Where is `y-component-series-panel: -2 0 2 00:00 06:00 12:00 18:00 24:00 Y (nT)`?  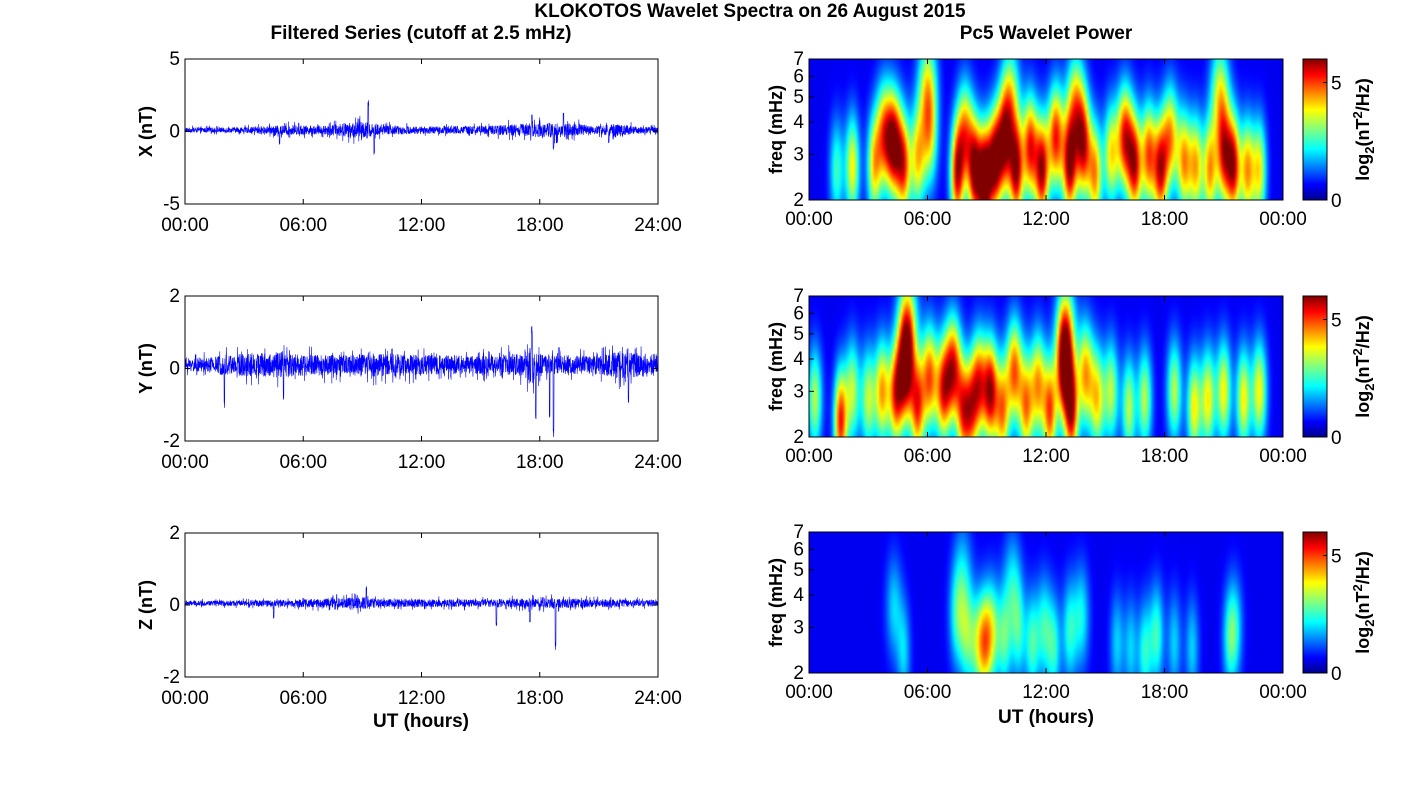
y-component-series-panel: -2 0 2 00:00 06:00 12:00 18:00 24:00 Y (nT) is located at coordinates (409, 379).